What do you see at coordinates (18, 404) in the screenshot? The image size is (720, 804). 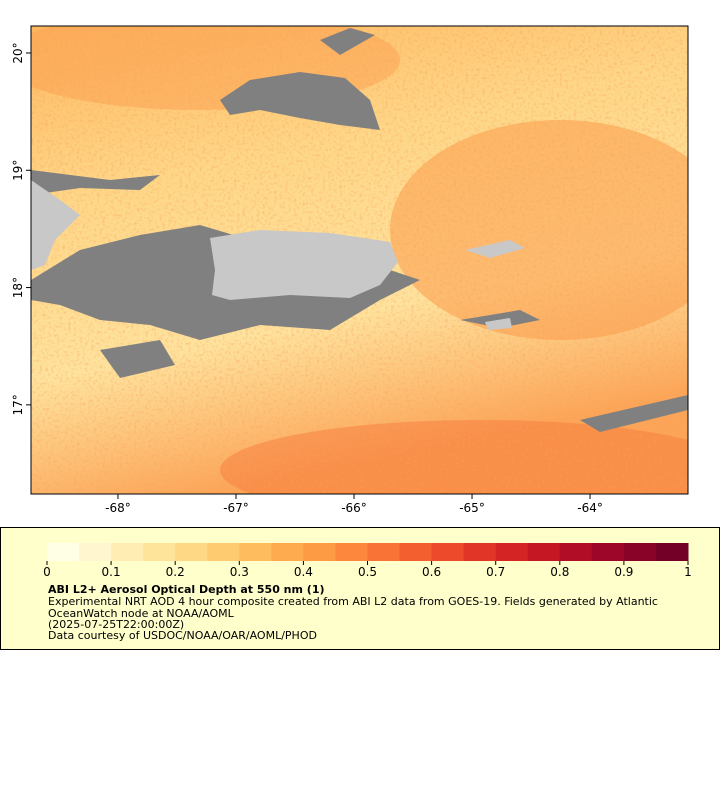 I see `y-tick-label: 17°` at bounding box center [18, 404].